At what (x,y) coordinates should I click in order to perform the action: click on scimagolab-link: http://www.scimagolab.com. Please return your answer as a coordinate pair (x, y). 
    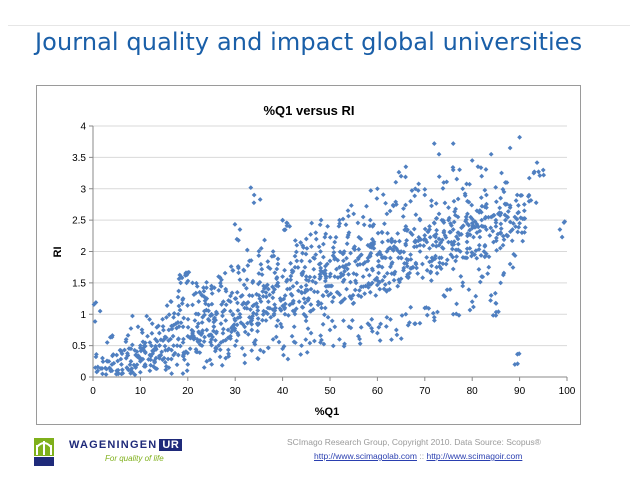
    Looking at the image, I should click on (365, 456).